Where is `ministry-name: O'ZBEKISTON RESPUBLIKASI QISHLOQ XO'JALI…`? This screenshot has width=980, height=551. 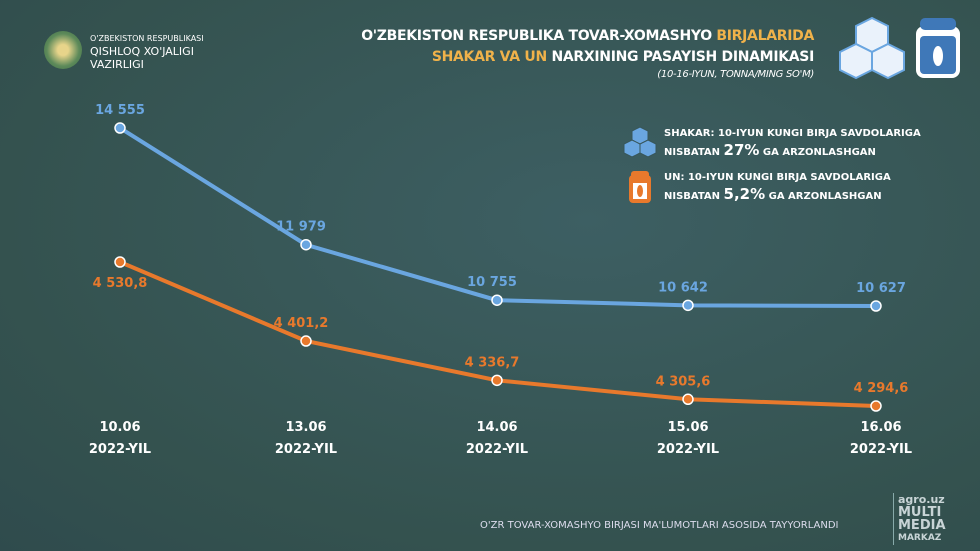 ministry-name: O'ZBEKISTON RESPUBLIKASI QISHLOQ XO'JALI… is located at coordinates (147, 51).